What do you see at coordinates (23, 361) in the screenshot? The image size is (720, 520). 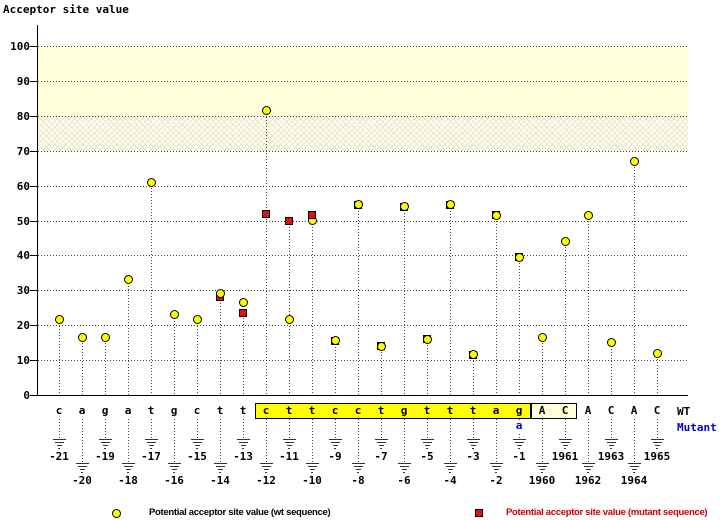 I see `y-tick-label: 10` at bounding box center [23, 361].